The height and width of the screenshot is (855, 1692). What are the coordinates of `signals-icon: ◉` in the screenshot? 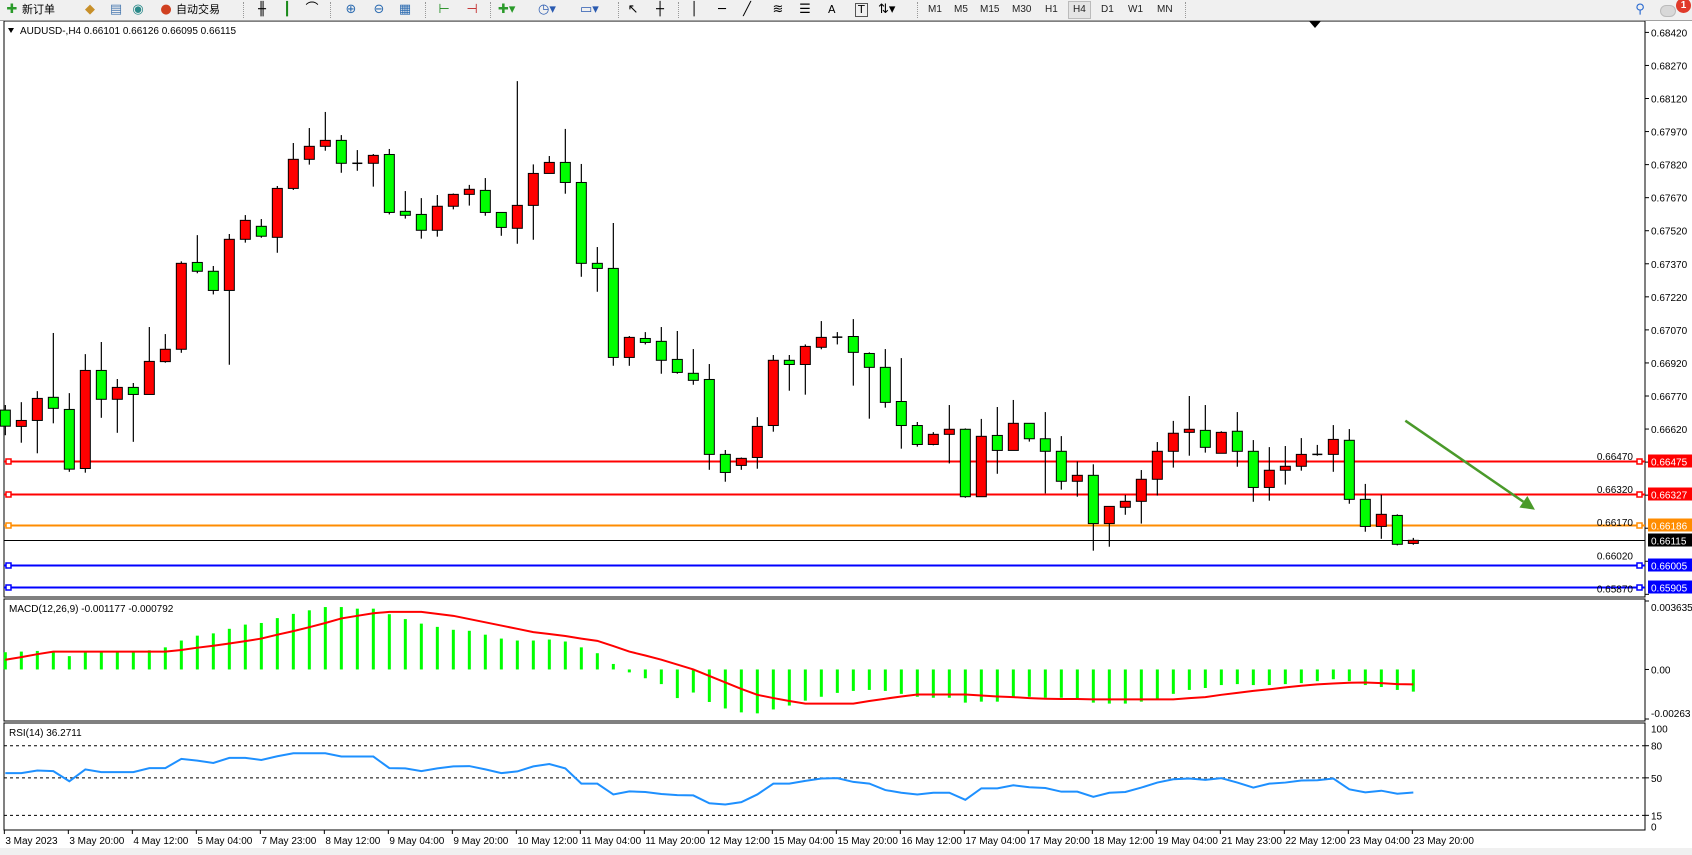 It's located at (138, 9).